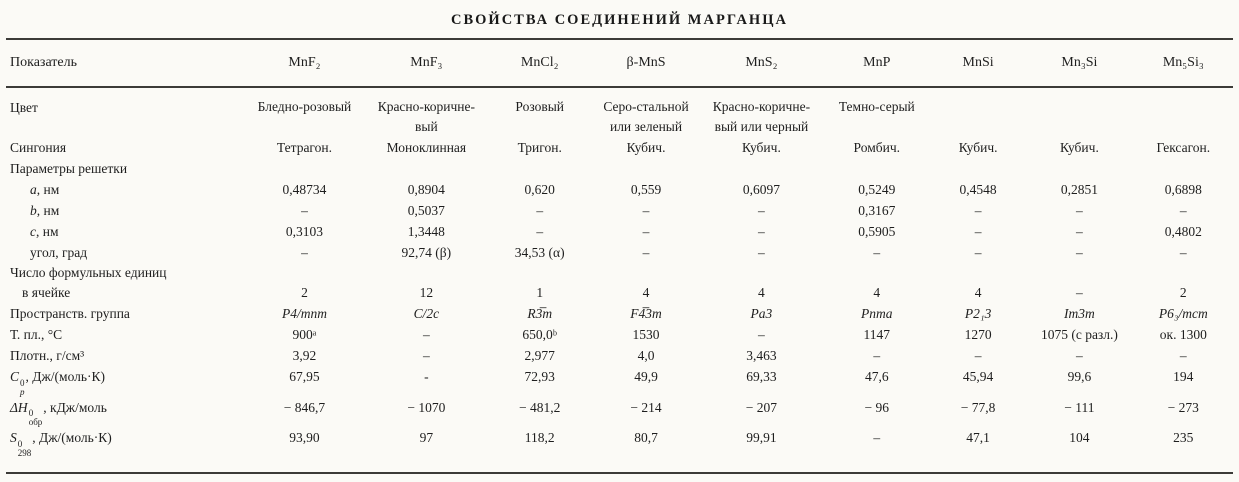 The height and width of the screenshot is (482, 1239). I want to click on cell: − 846,7, so click(304, 407).